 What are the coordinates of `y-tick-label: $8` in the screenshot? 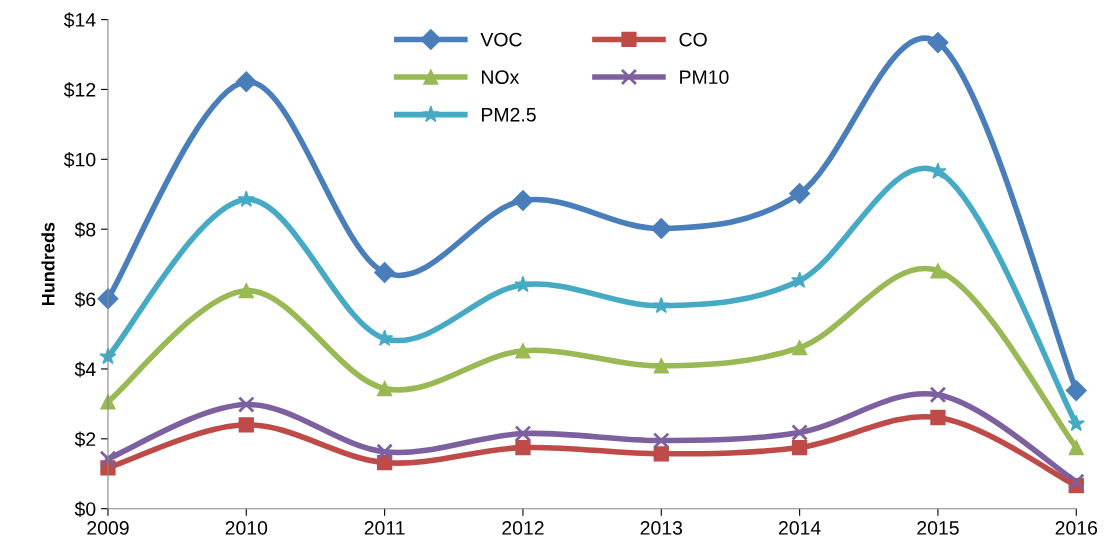 It's located at (85, 229).